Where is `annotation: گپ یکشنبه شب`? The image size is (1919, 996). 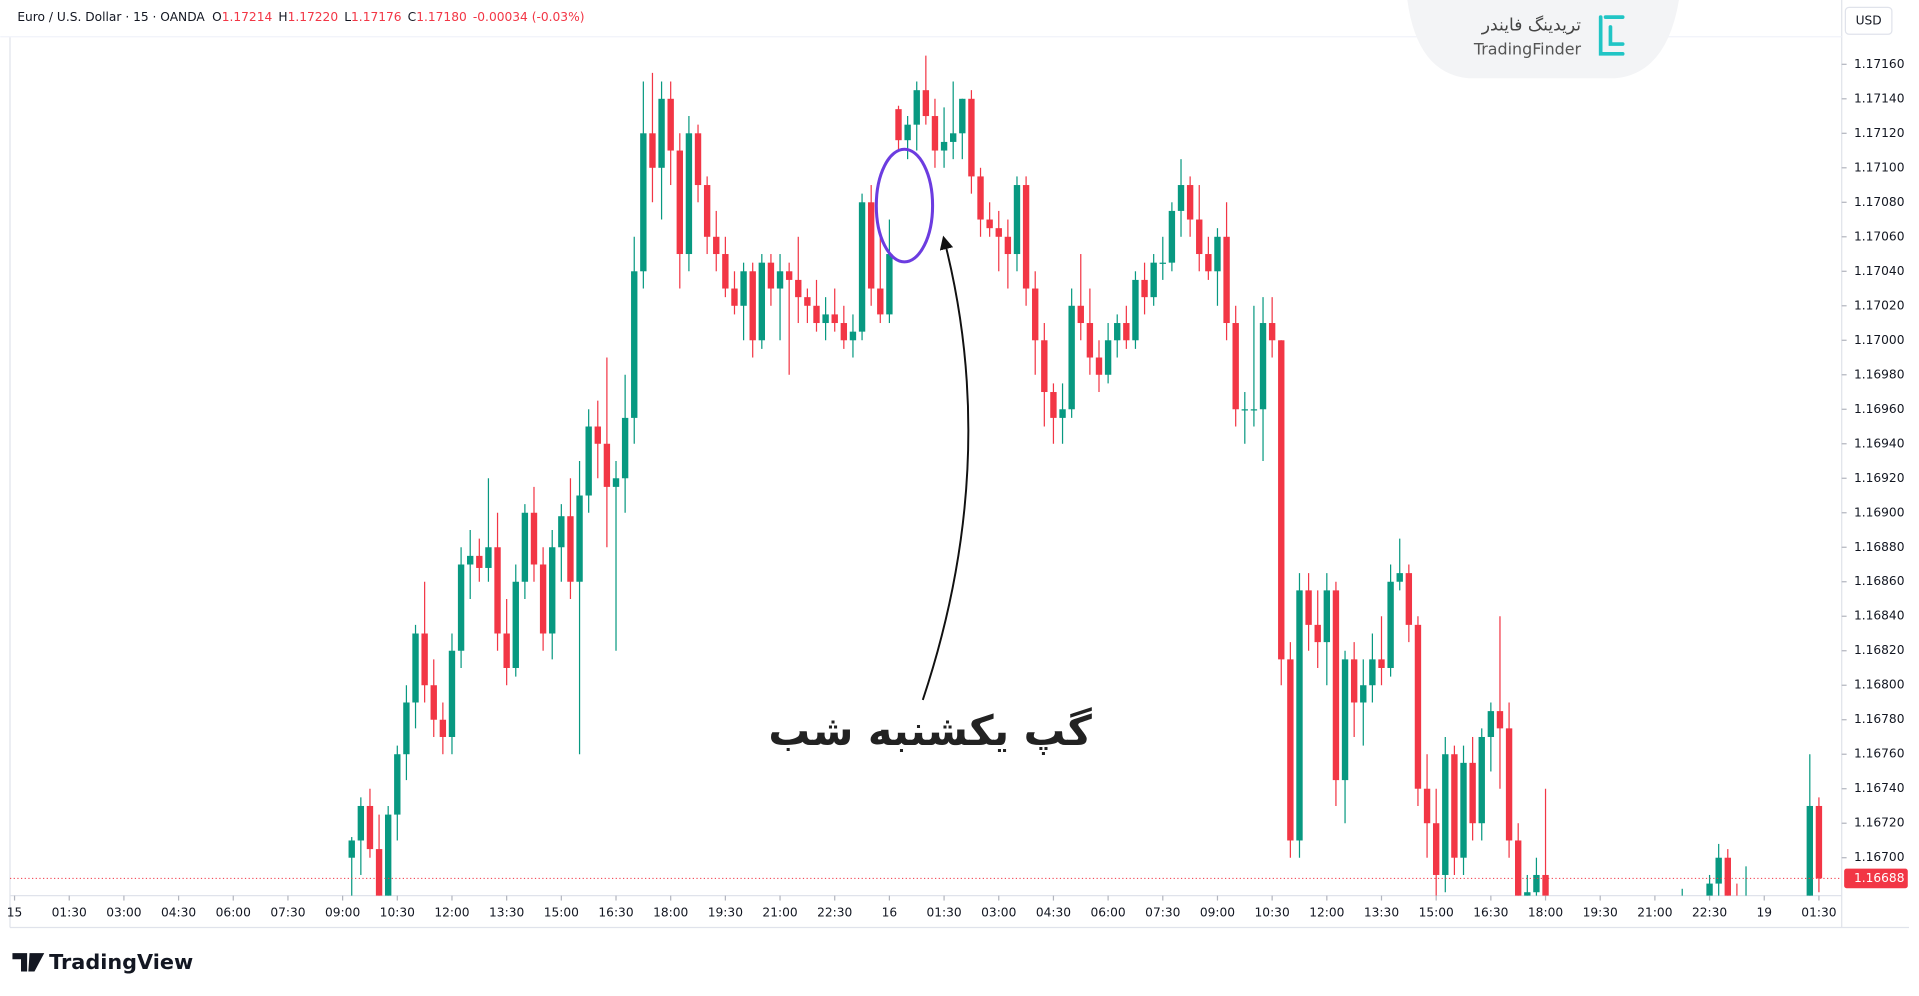
annotation: گپ یکشنبه شب is located at coordinates (930, 730).